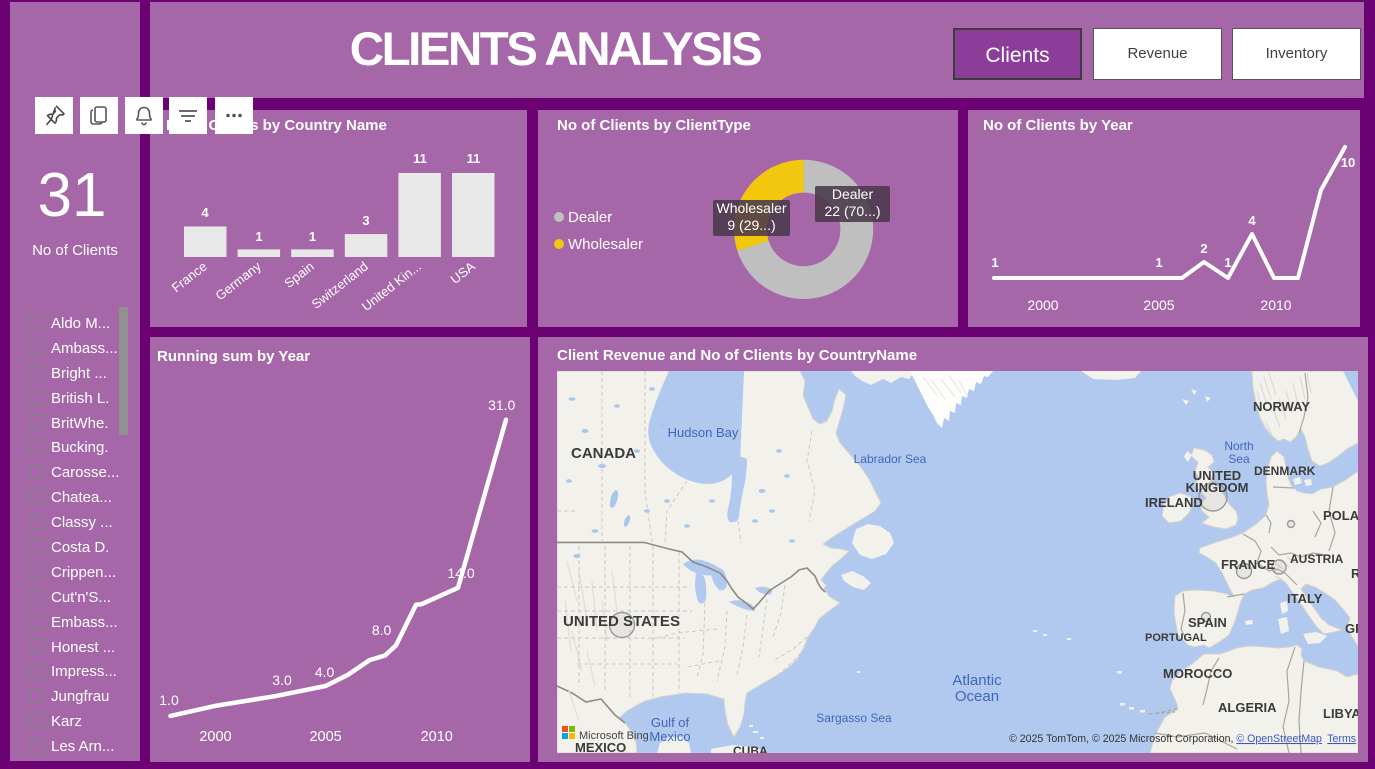 This screenshot has height=769, width=1375. What do you see at coordinates (600, 746) in the screenshot?
I see `svg-text: MEXICO` at bounding box center [600, 746].